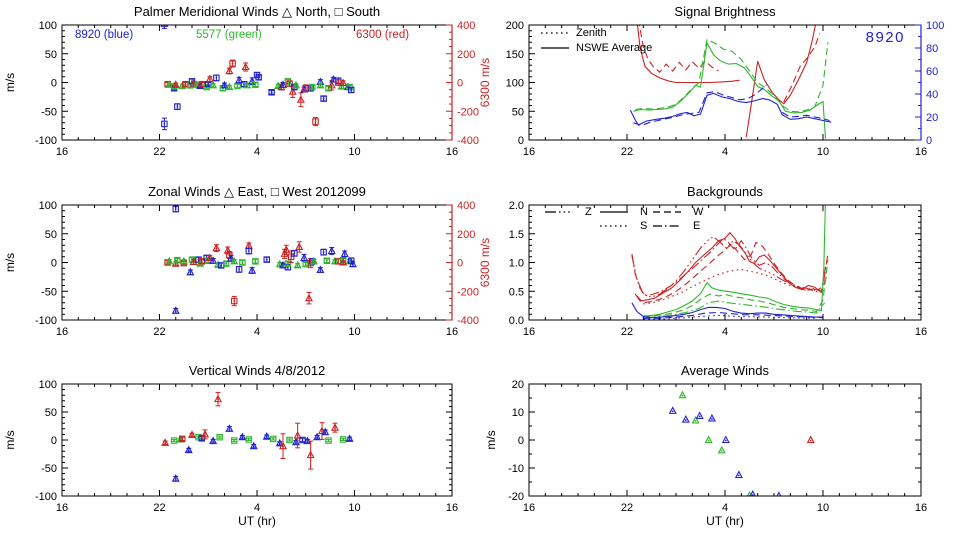 The height and width of the screenshot is (540, 960). Describe the element at coordinates (10, 262) in the screenshot. I see `y-axis-label: m/s` at that location.